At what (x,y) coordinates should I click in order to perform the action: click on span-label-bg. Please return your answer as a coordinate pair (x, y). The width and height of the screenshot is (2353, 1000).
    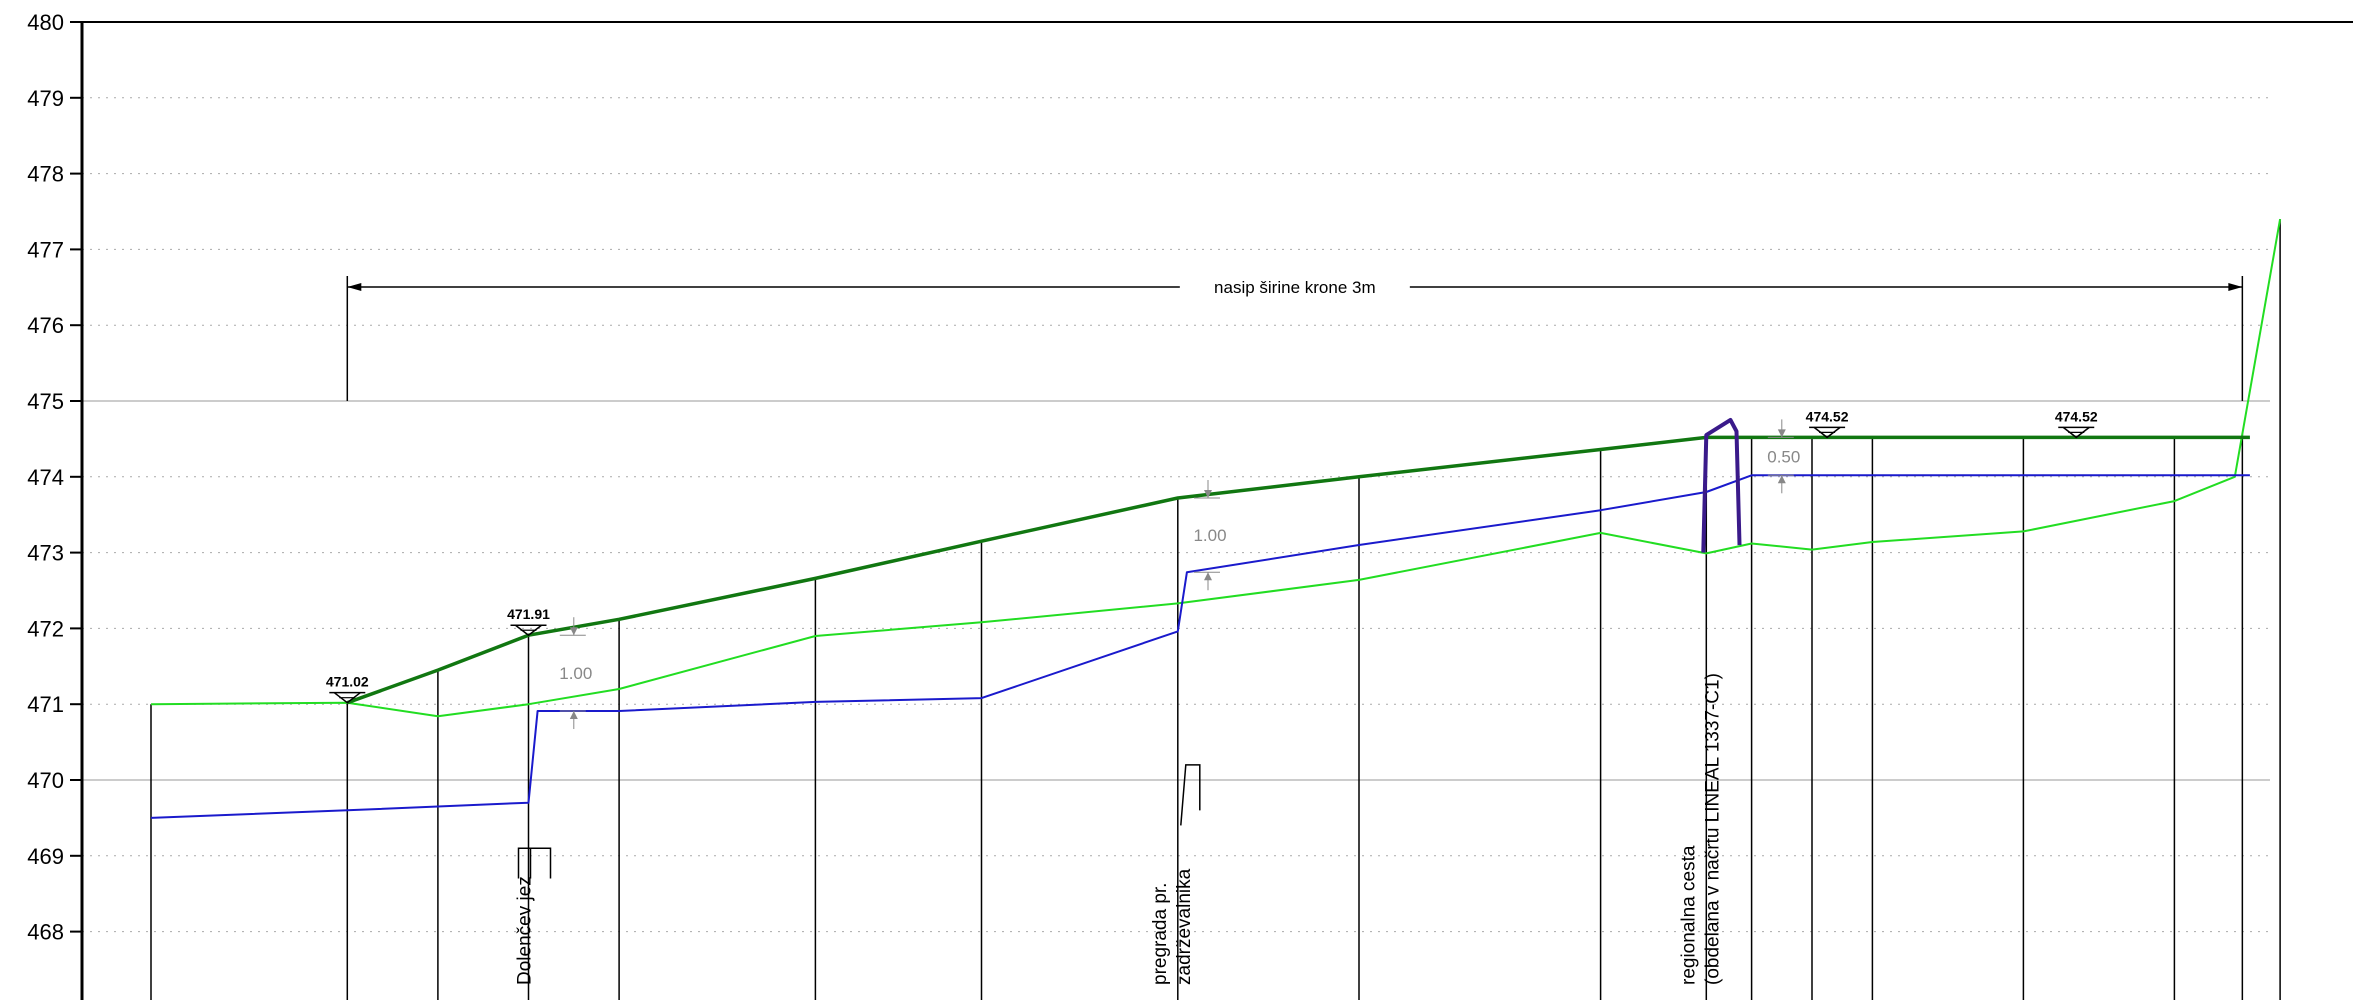
    Looking at the image, I should click on (1294, 287).